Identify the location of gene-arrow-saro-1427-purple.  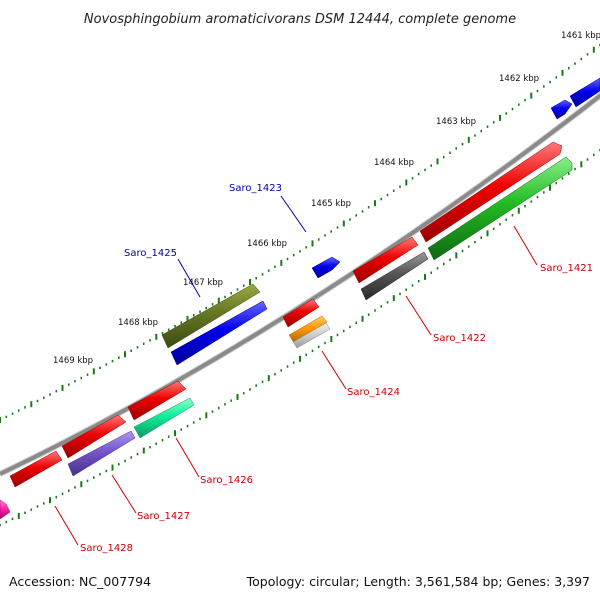
(101, 453).